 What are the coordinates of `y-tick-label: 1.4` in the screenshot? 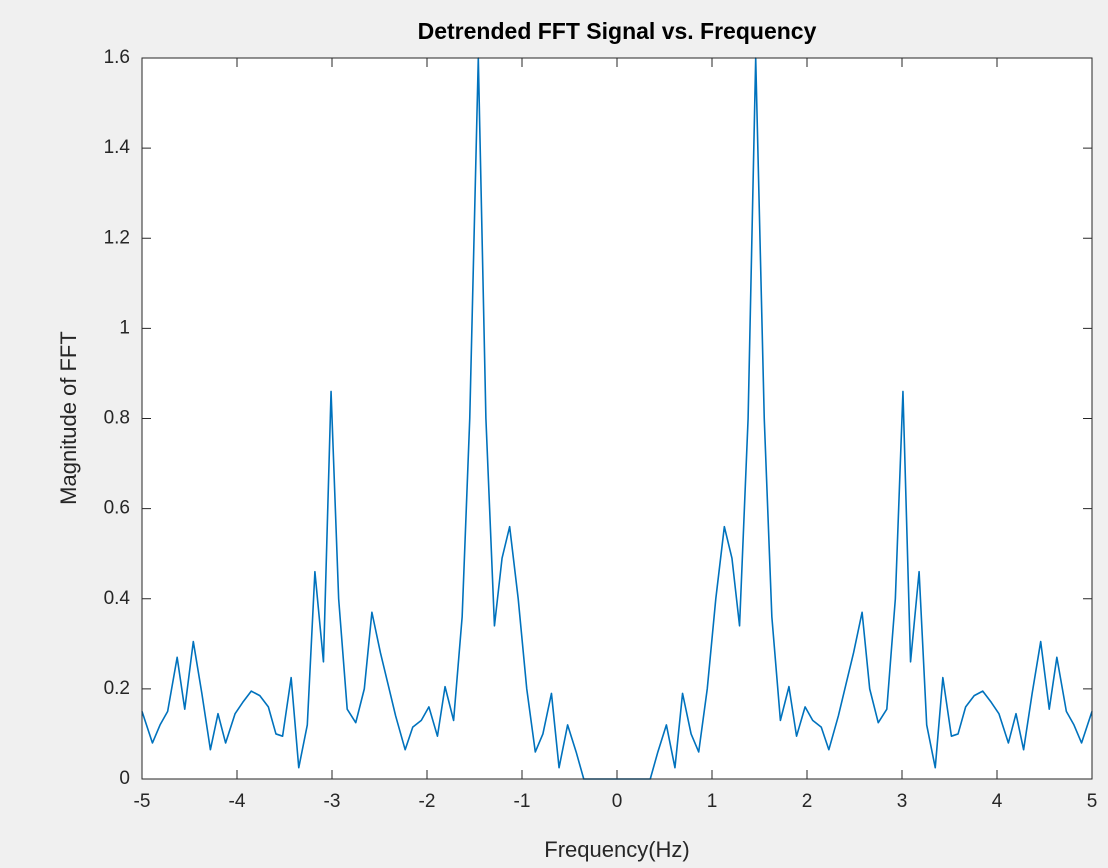 It's located at (117, 147).